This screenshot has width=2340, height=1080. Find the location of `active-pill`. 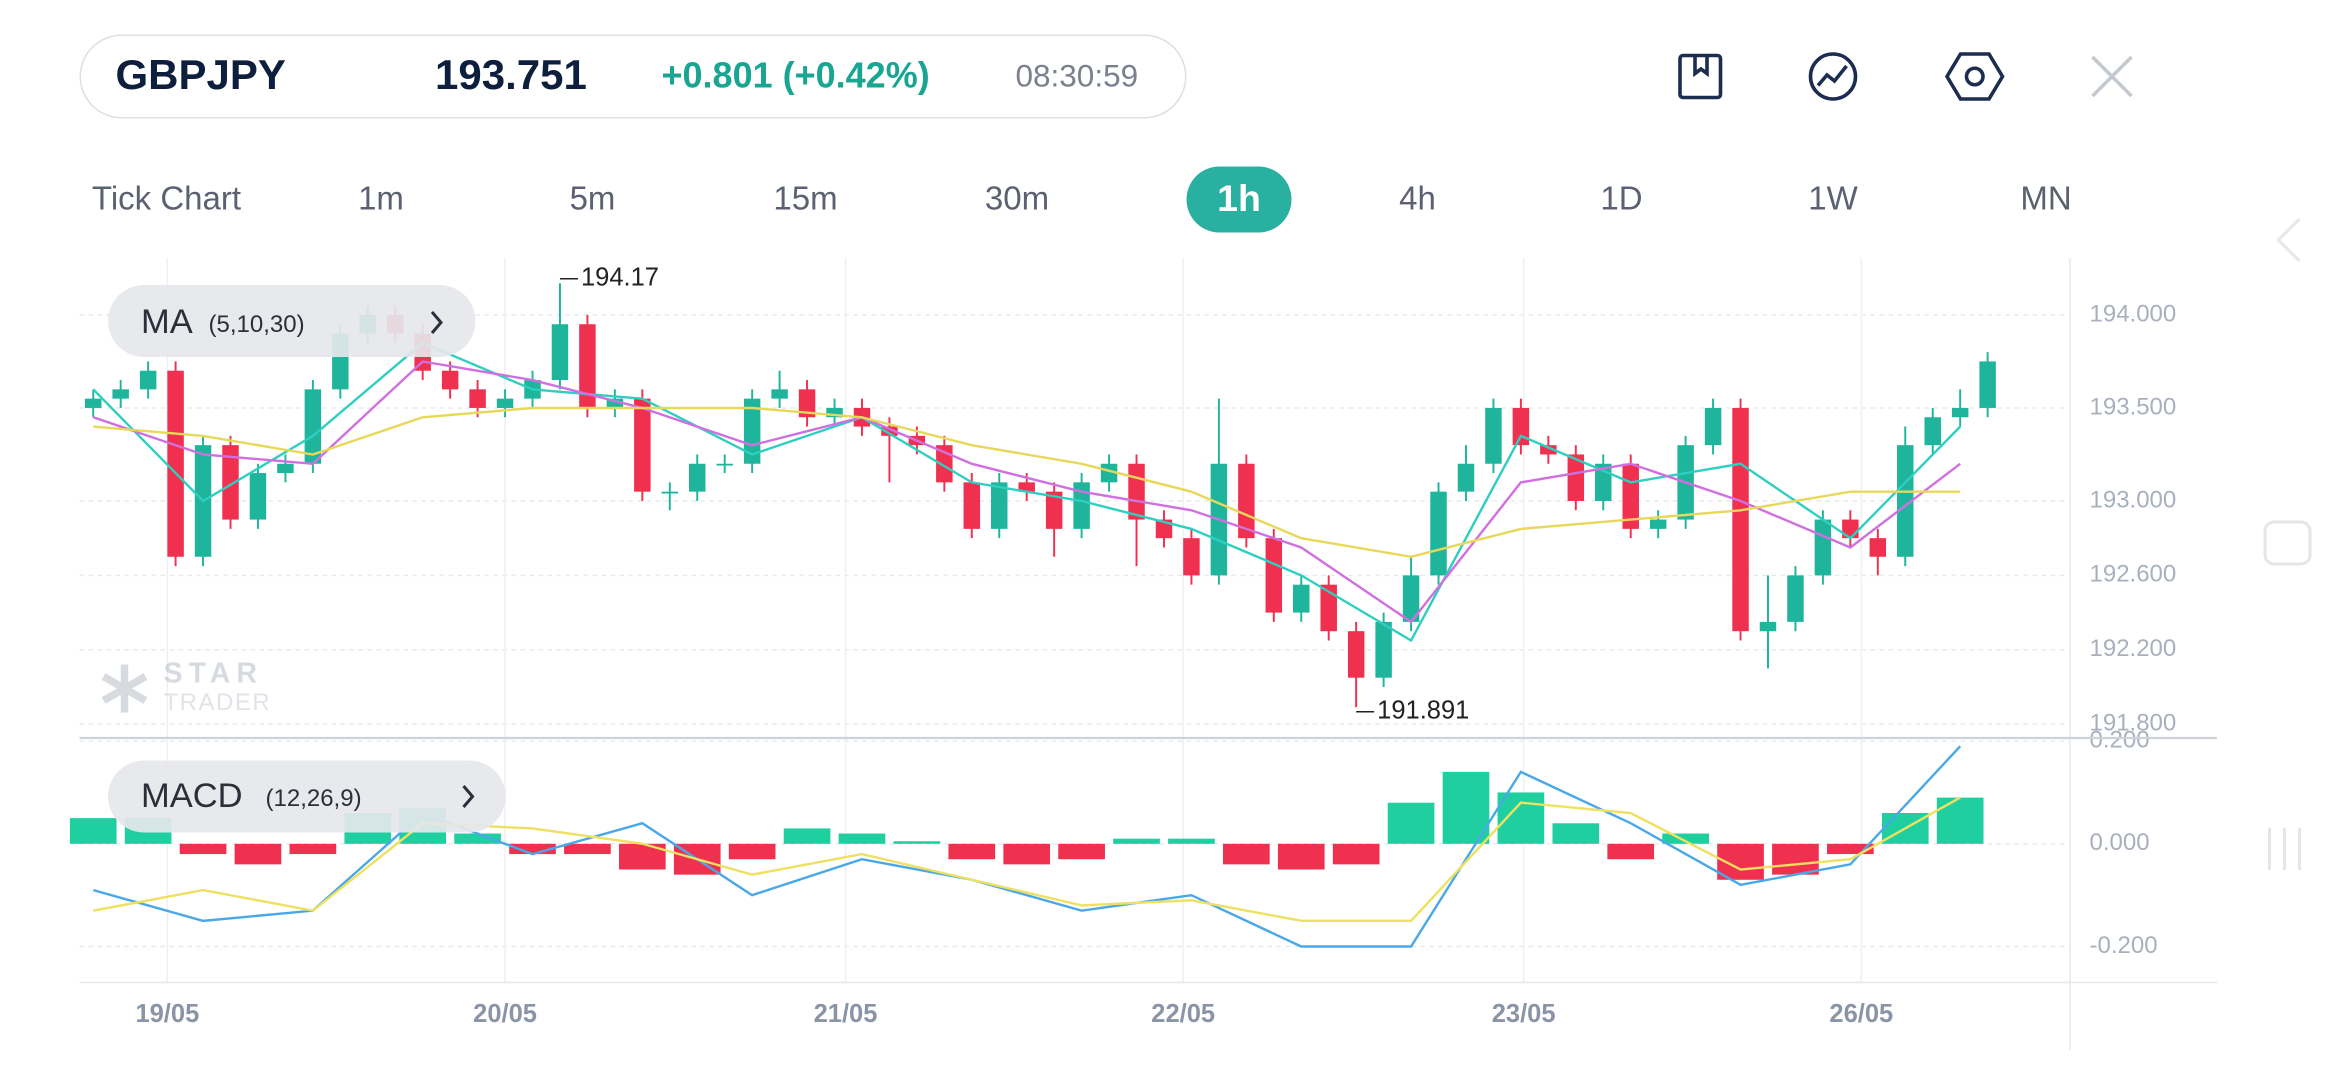

active-pill is located at coordinates (1239, 199).